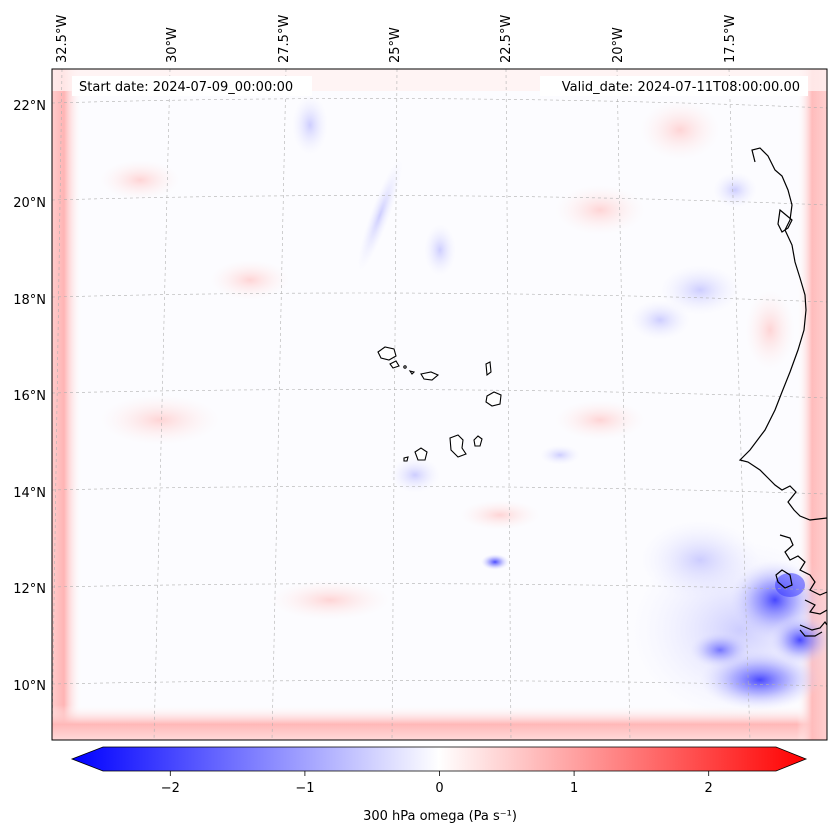 The height and width of the screenshot is (839, 837). I want to click on island-sao-vicente, so click(394, 364).